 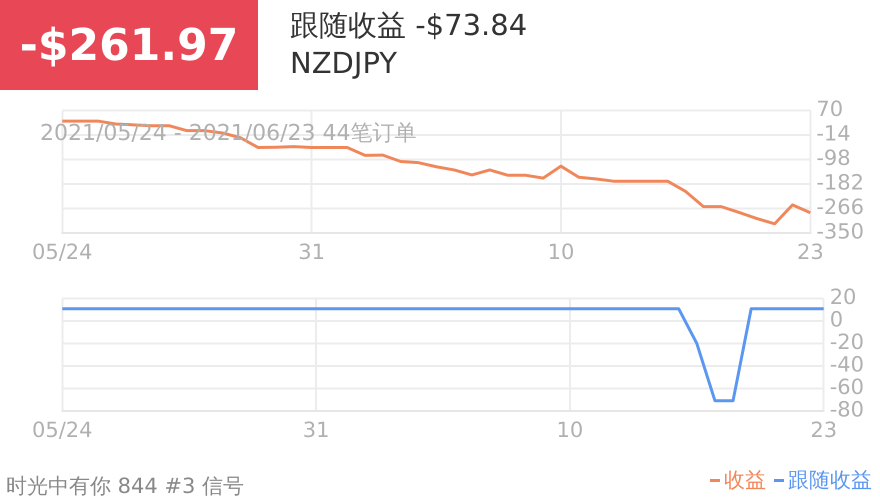 I want to click on y-tick-label: -40, so click(x=847, y=364).